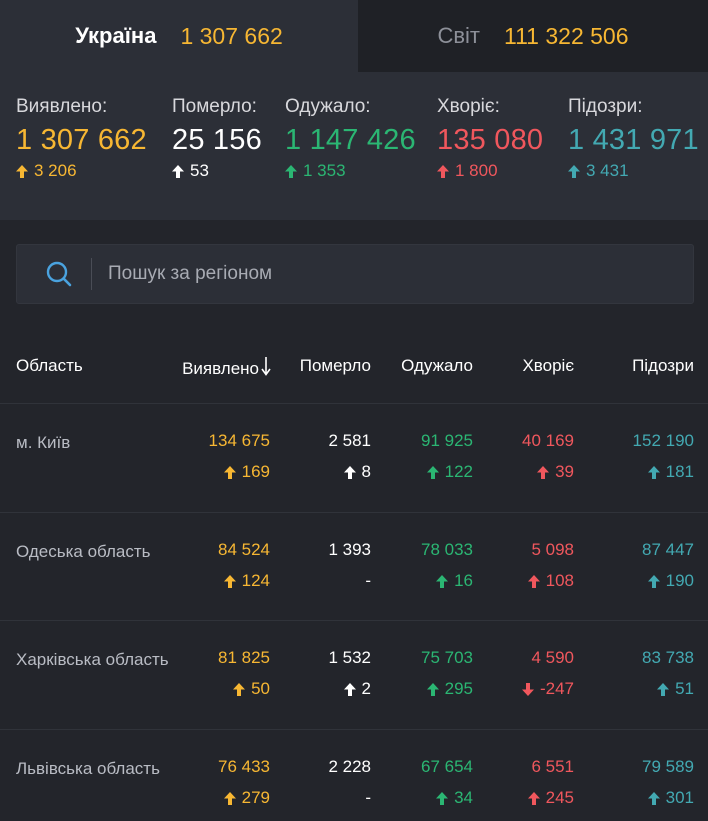  What do you see at coordinates (324, 170) in the screenshot?
I see `summary-delta-value: 1 353` at bounding box center [324, 170].